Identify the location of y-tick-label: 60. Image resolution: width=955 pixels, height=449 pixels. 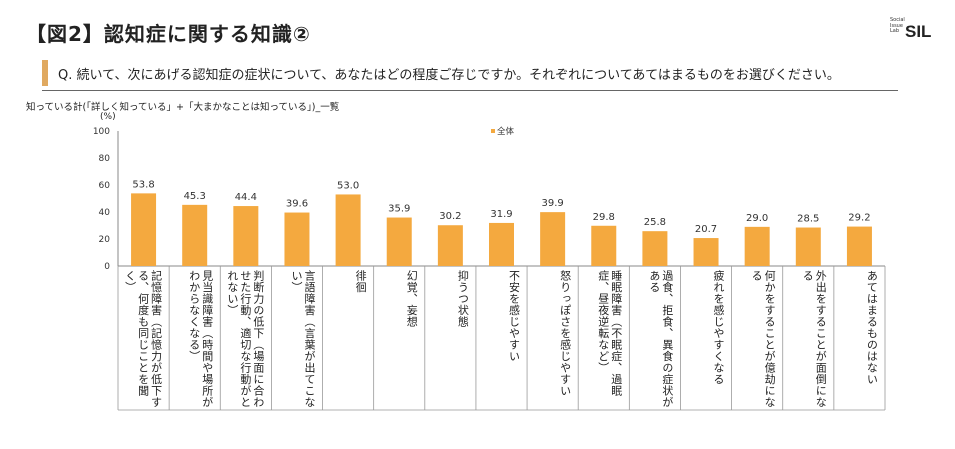
(105, 186).